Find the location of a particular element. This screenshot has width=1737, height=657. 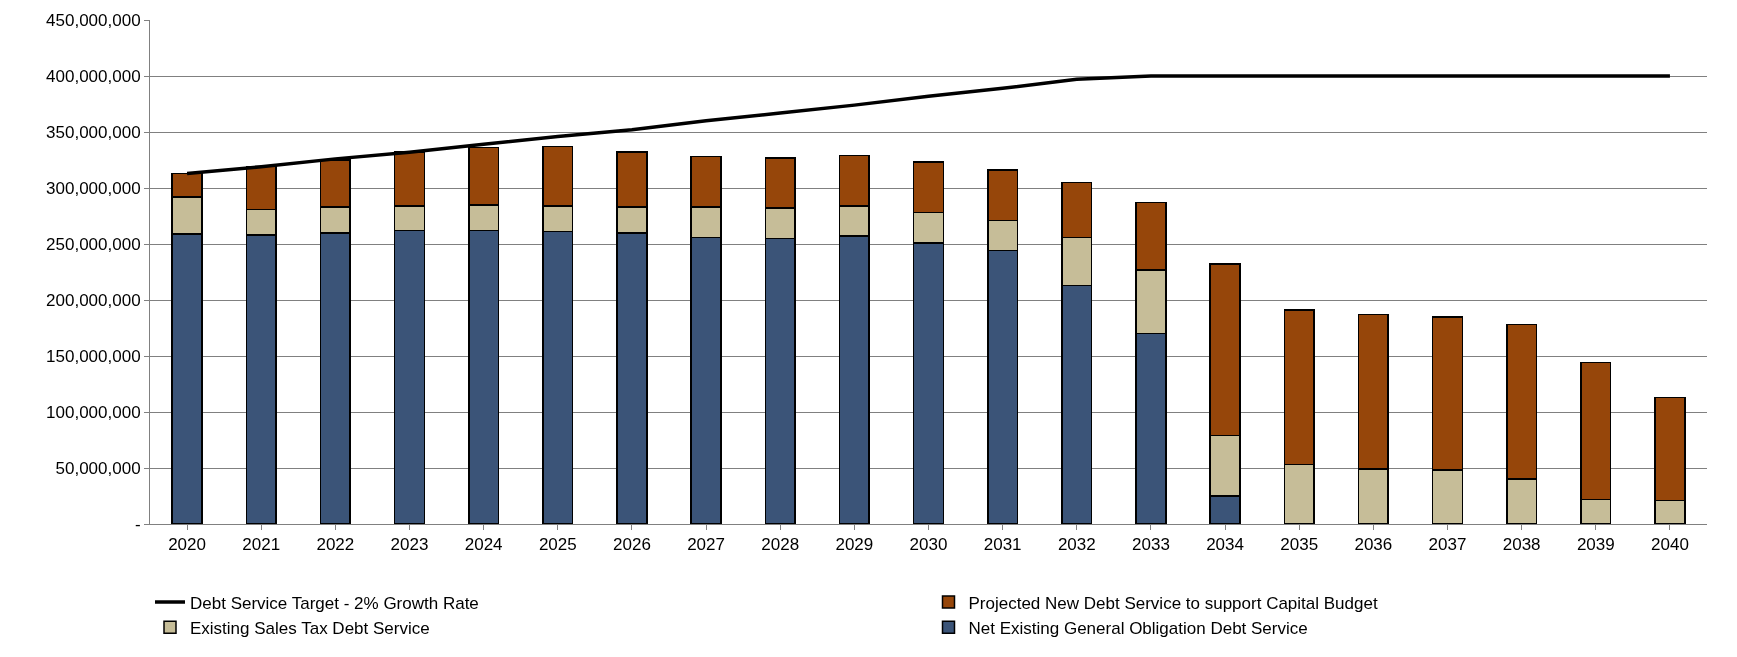

x-tick-label: 2039 is located at coordinates (1595, 545).